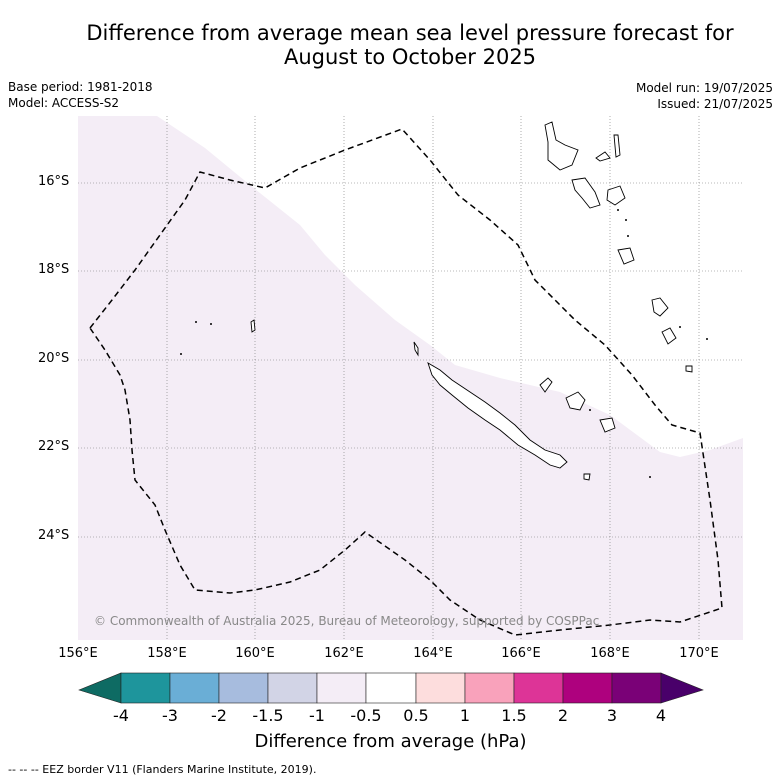 This screenshot has height=781, width=781. What do you see at coordinates (546, 385) in the screenshot?
I see `loyalty-island-ouvea` at bounding box center [546, 385].